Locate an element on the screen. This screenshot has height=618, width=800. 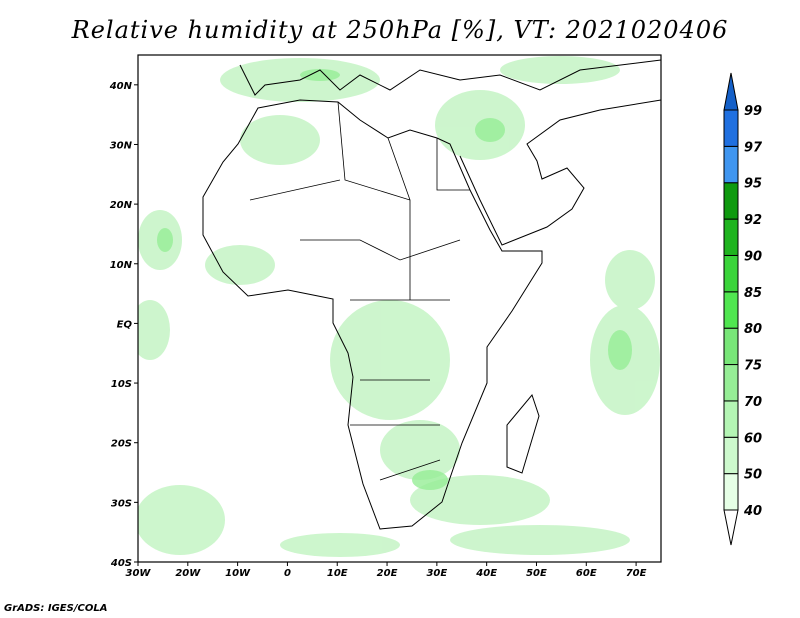
lon-tick-label: 20E is located at coordinates (387, 573).